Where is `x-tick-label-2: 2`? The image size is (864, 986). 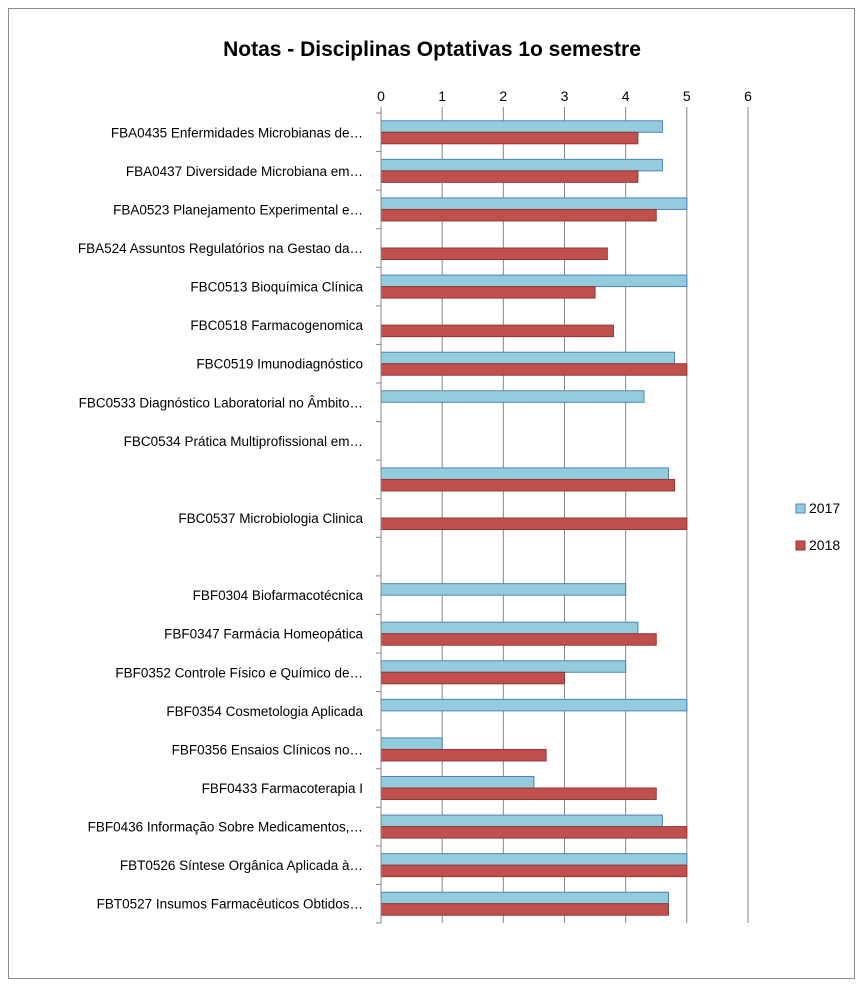 x-tick-label-2: 2 is located at coordinates (503, 96).